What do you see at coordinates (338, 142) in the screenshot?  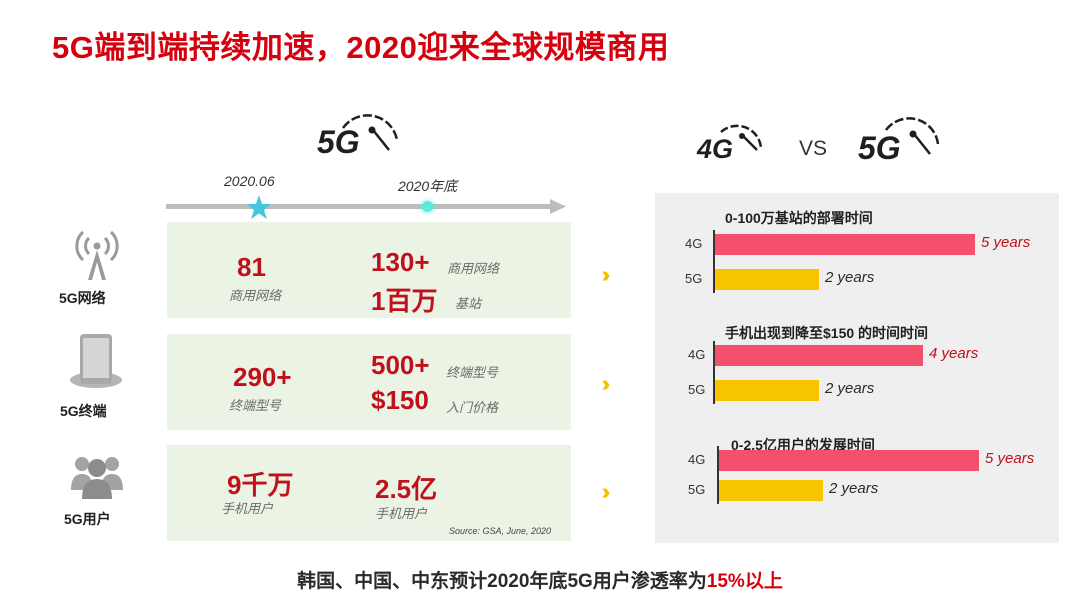 I see `5g-logo-text: 5G` at bounding box center [338, 142].